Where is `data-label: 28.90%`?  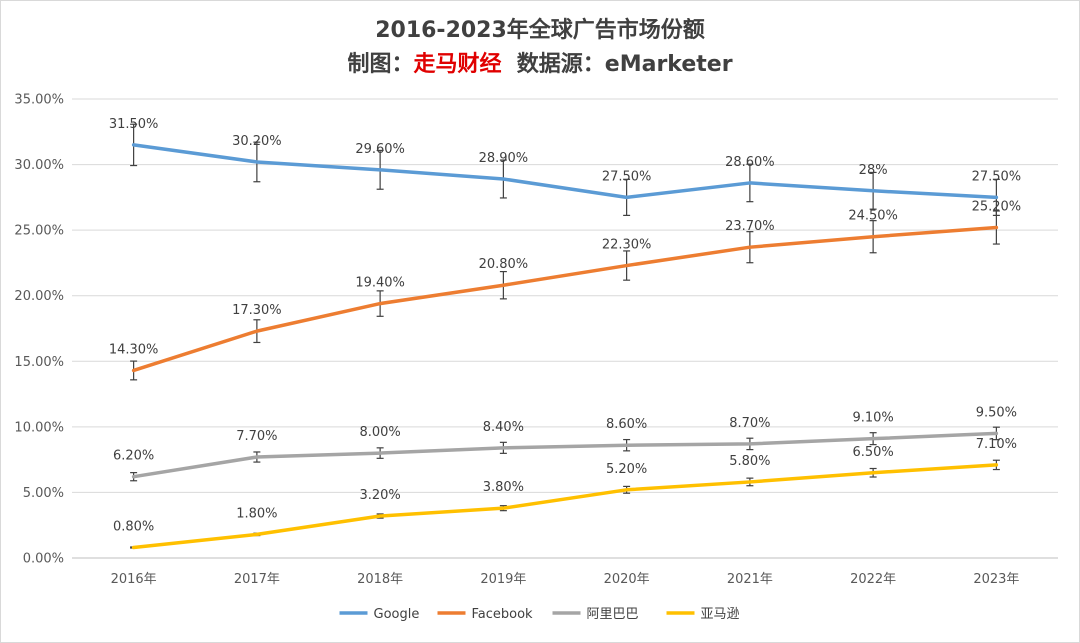
data-label: 28.90% is located at coordinates (504, 158).